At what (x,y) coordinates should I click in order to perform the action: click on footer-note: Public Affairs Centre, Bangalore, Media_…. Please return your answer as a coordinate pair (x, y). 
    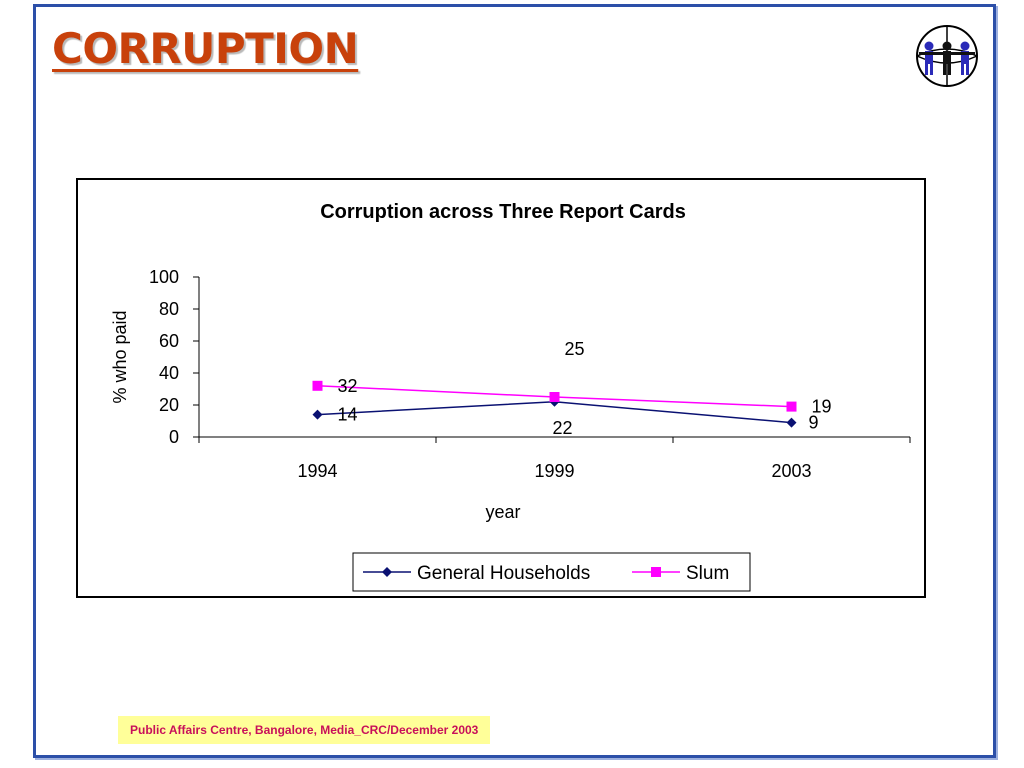
    Looking at the image, I should click on (304, 730).